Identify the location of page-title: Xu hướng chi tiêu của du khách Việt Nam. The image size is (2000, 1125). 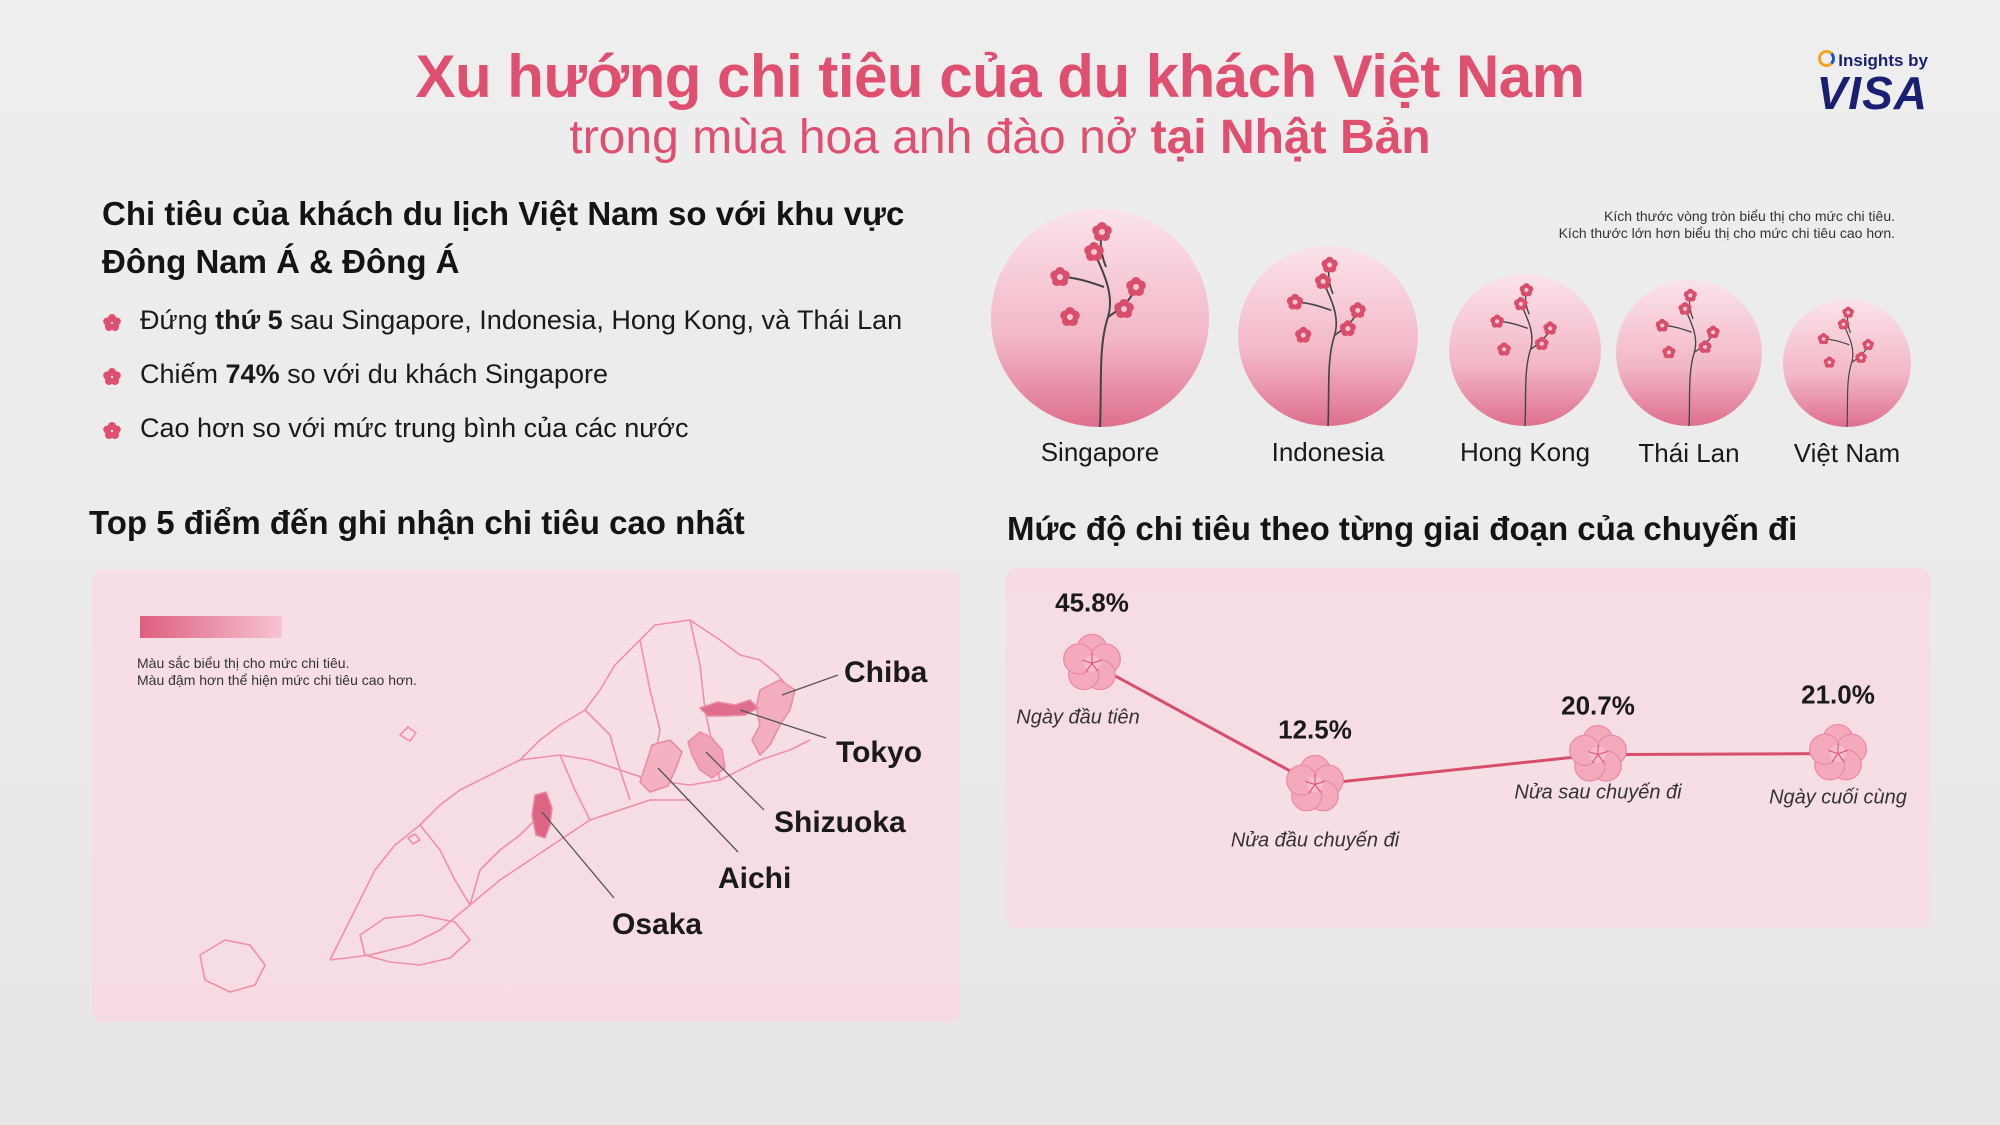
(1000, 76).